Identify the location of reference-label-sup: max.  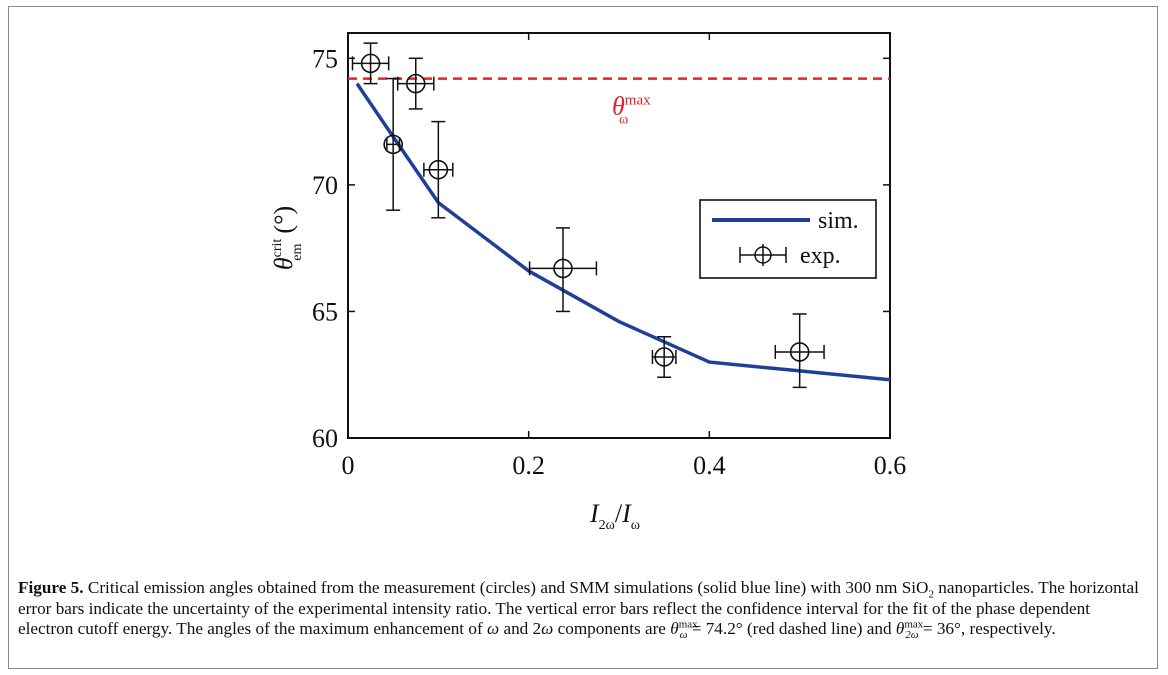
(638, 101).